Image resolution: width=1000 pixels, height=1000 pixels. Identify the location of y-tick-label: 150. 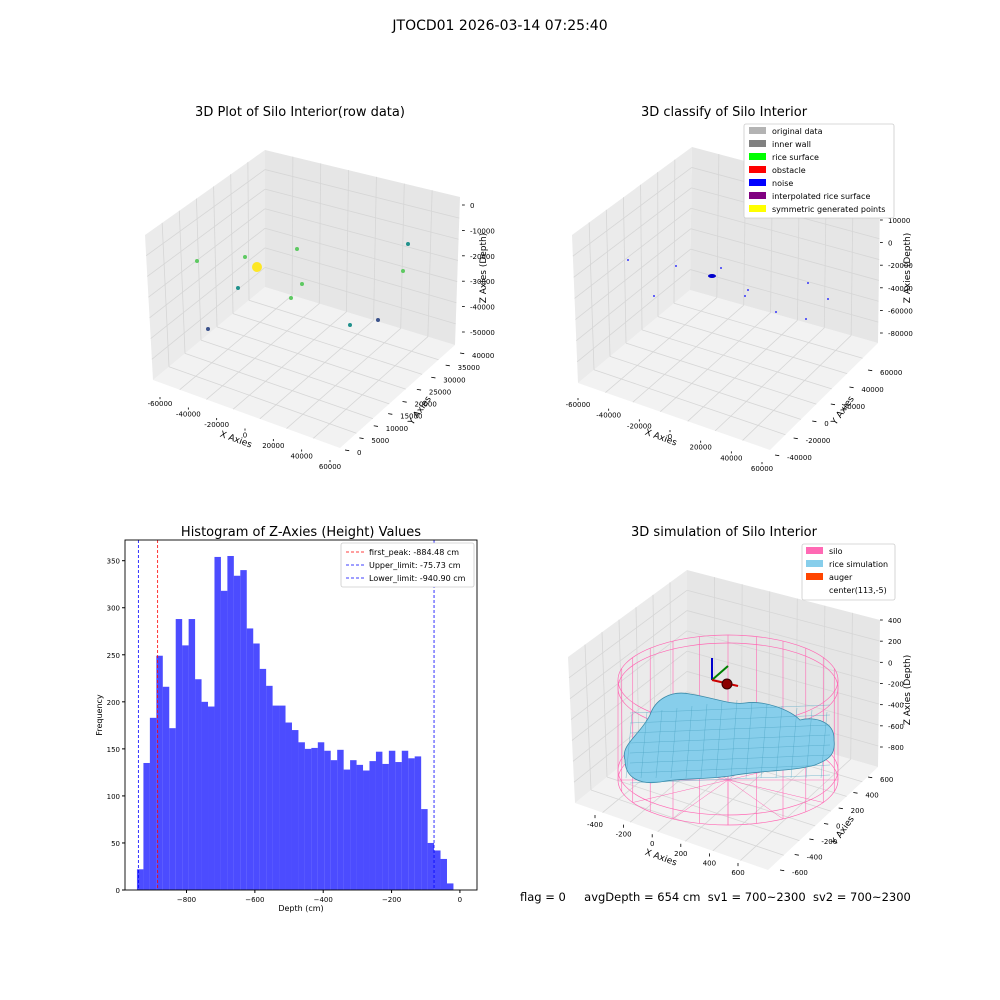
(113, 750).